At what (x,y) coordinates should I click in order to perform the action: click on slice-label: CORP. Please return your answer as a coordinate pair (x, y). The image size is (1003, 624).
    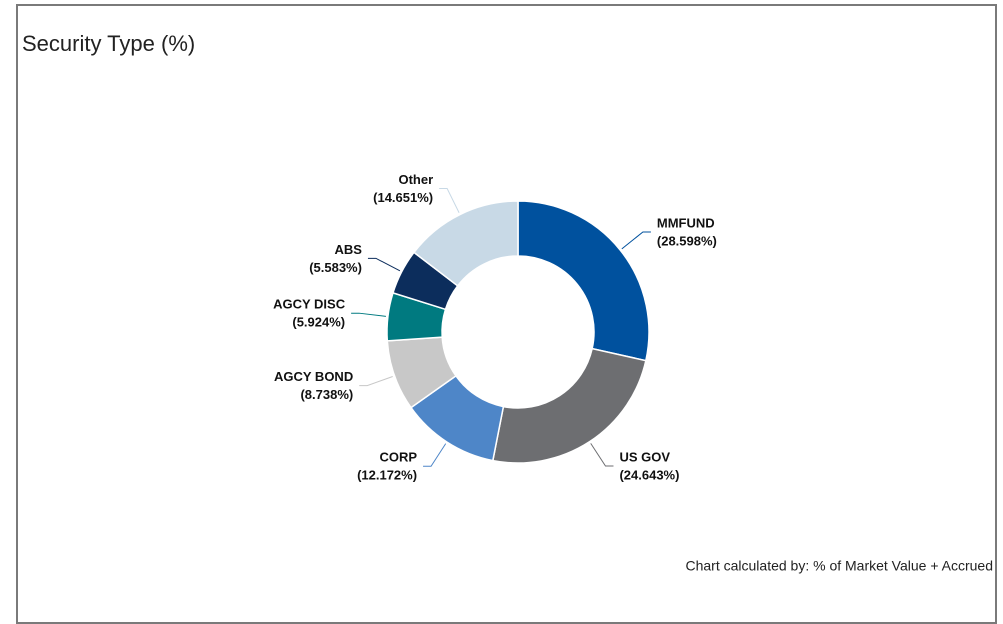
    Looking at the image, I should click on (398, 457).